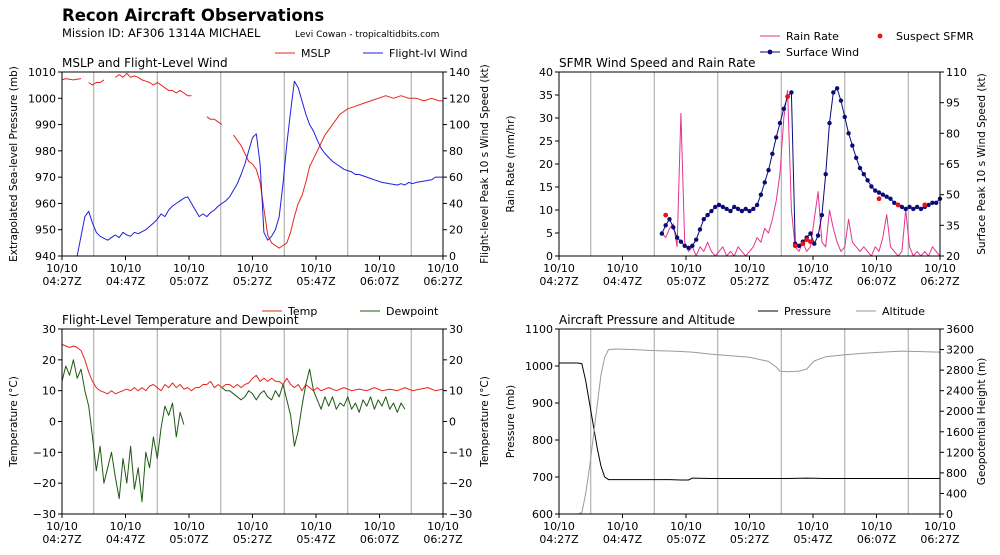  What do you see at coordinates (539, 329) in the screenshot?
I see `y-tick-label: 1100` at bounding box center [539, 329].